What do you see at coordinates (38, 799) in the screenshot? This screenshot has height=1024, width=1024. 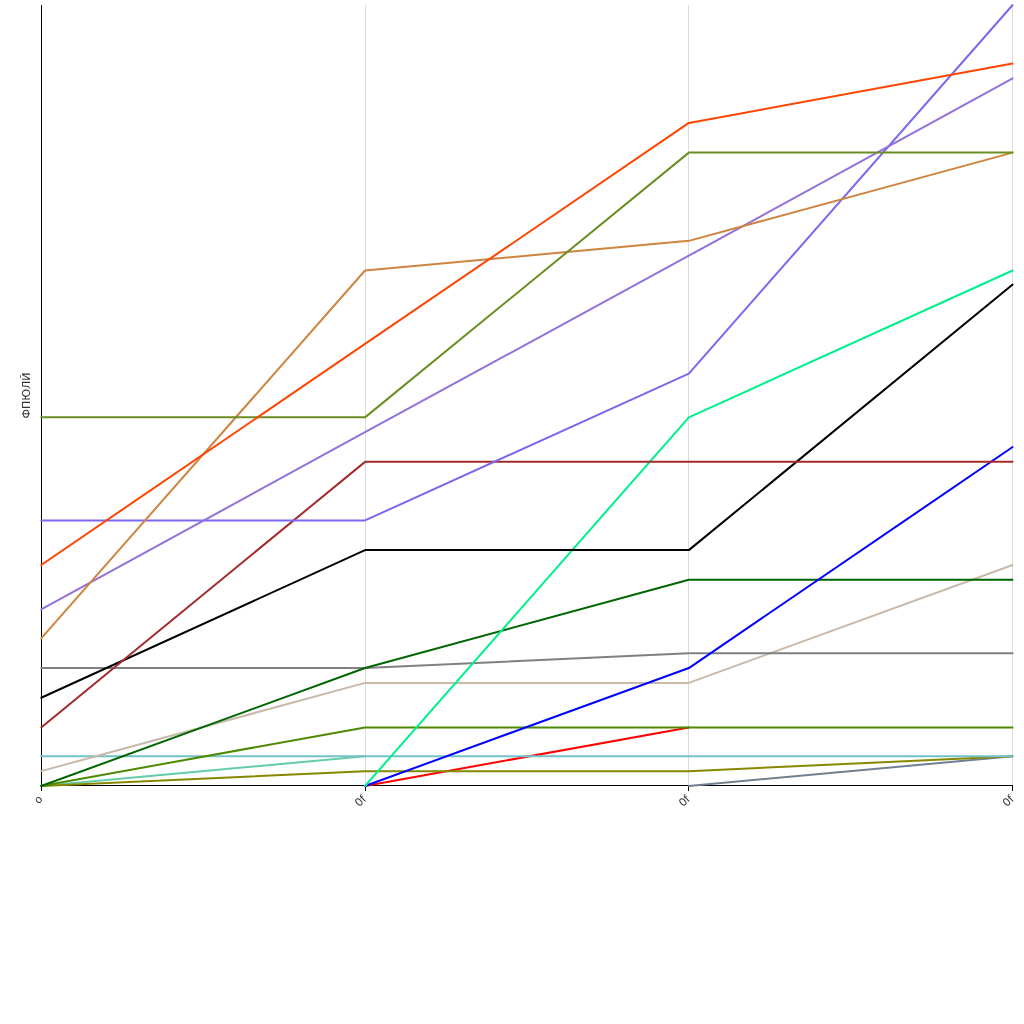 I see `x-tick-label: o` at bounding box center [38, 799].